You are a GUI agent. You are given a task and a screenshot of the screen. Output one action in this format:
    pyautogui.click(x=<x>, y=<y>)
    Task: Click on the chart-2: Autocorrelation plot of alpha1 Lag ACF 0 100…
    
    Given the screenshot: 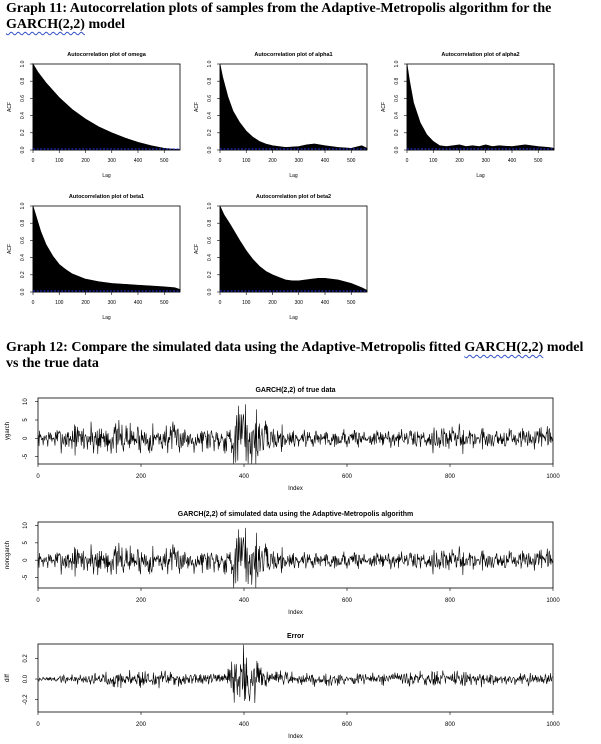 What is the action you would take?
    pyautogui.click(x=281, y=115)
    